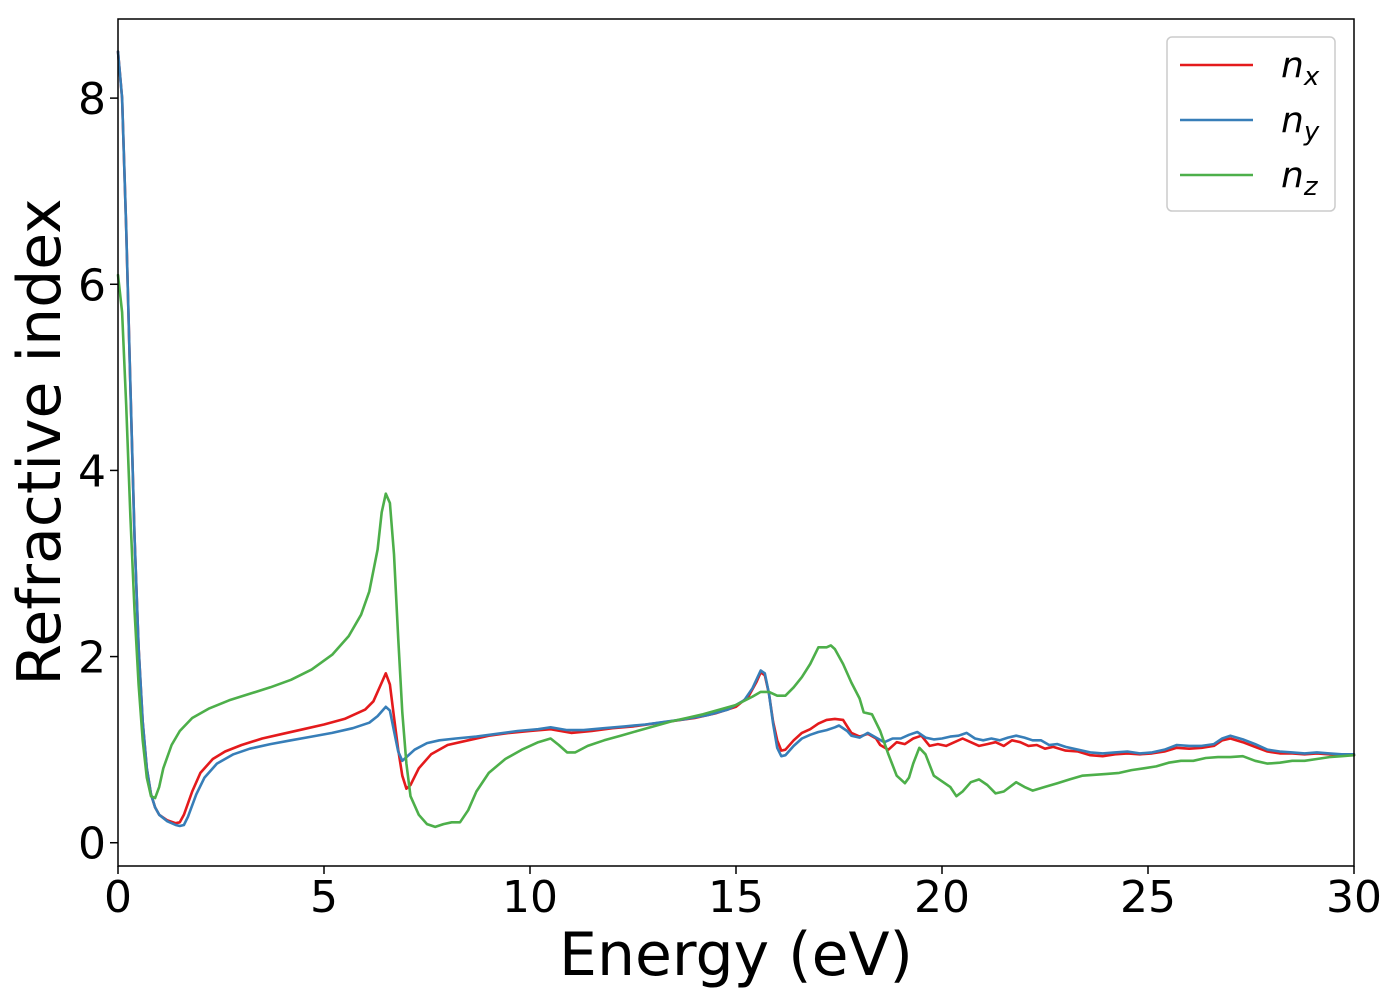 This screenshot has height=1000, width=1400. What do you see at coordinates (40, 441) in the screenshot?
I see `y-axis-title: Refractive index` at bounding box center [40, 441].